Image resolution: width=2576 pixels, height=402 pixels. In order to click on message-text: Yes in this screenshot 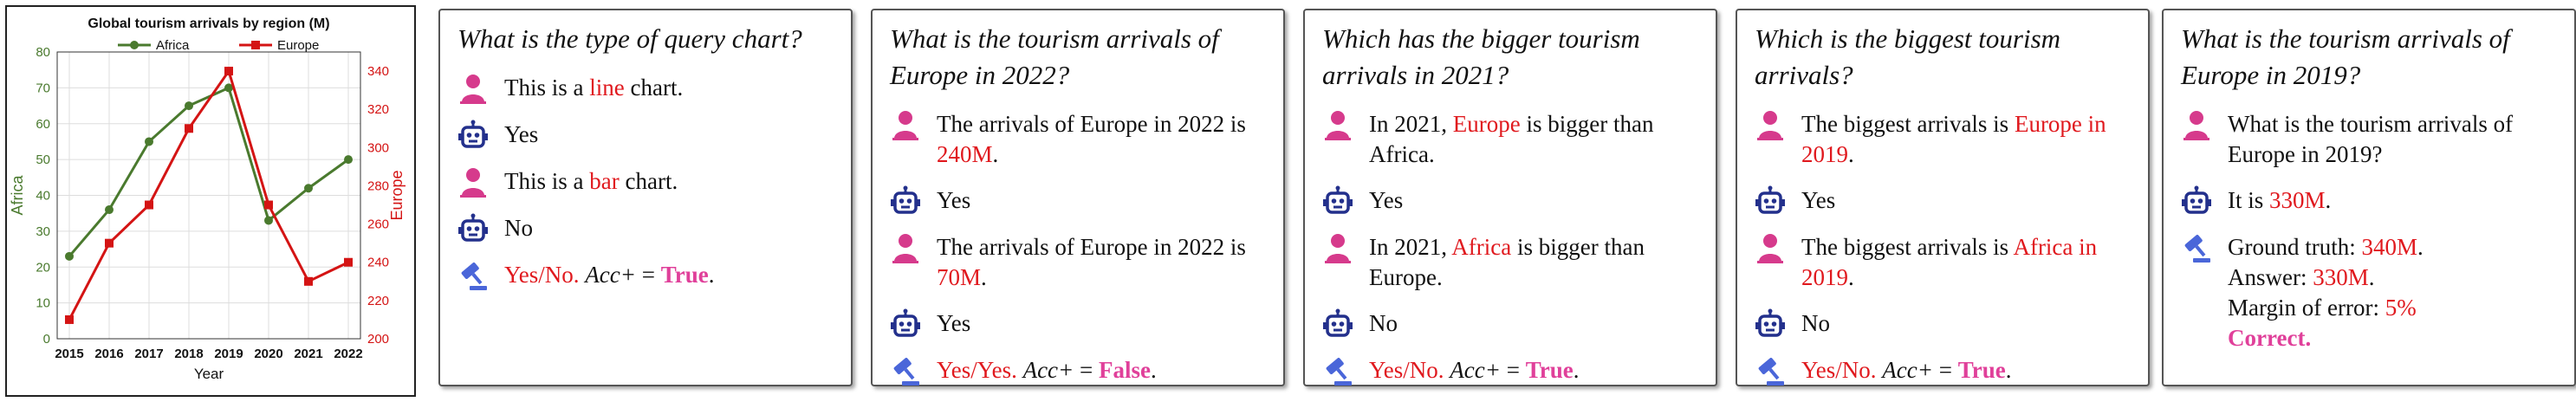, I will do `click(954, 323)`.